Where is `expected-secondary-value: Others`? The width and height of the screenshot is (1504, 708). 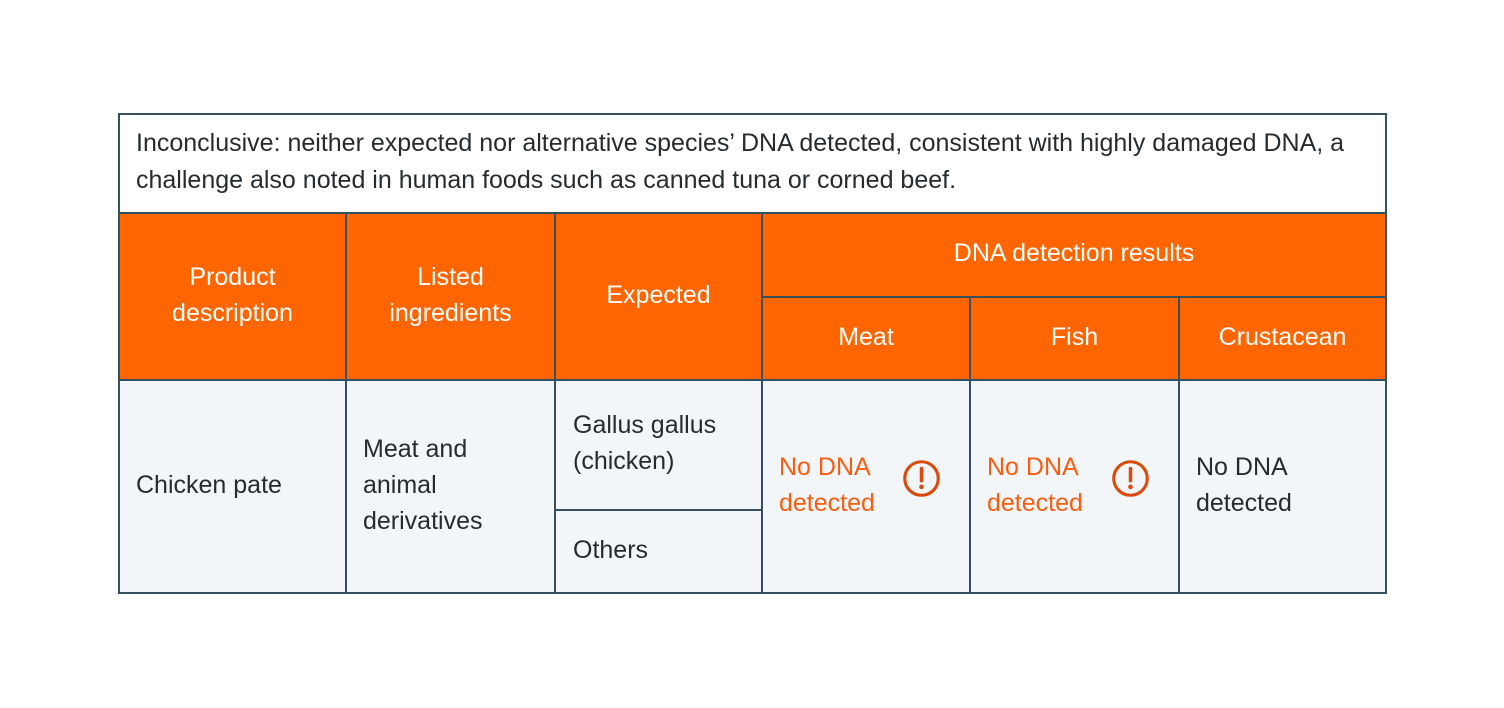 expected-secondary-value: Others is located at coordinates (611, 549).